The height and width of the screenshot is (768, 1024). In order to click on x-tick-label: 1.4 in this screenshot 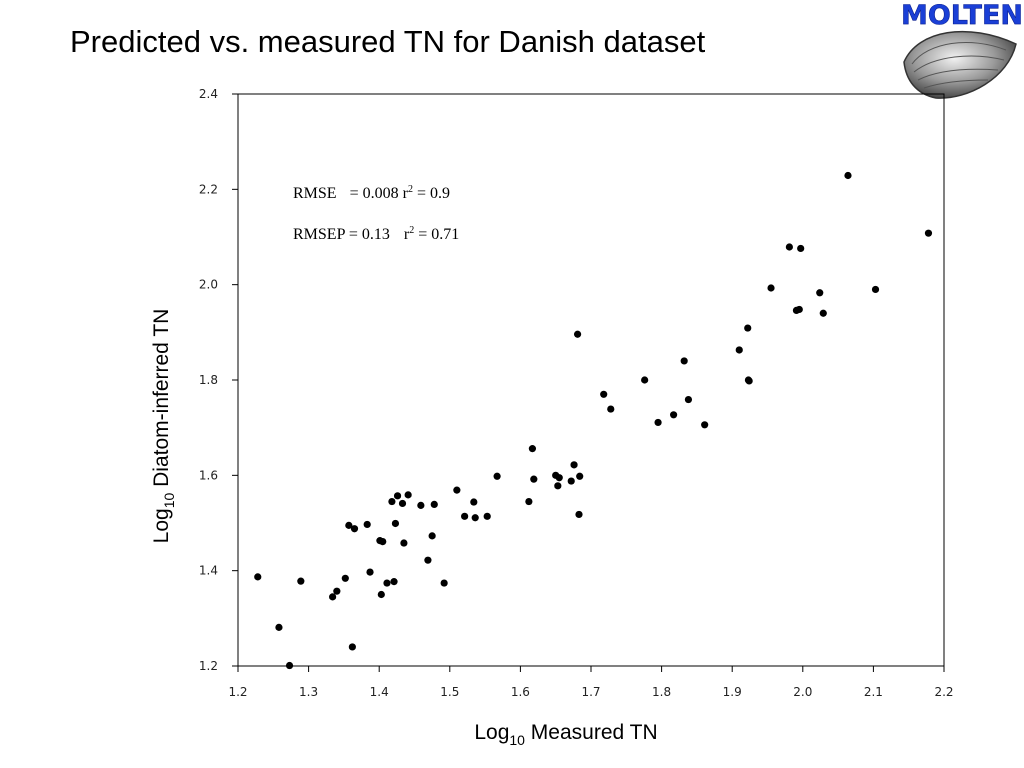, I will do `click(379, 692)`.